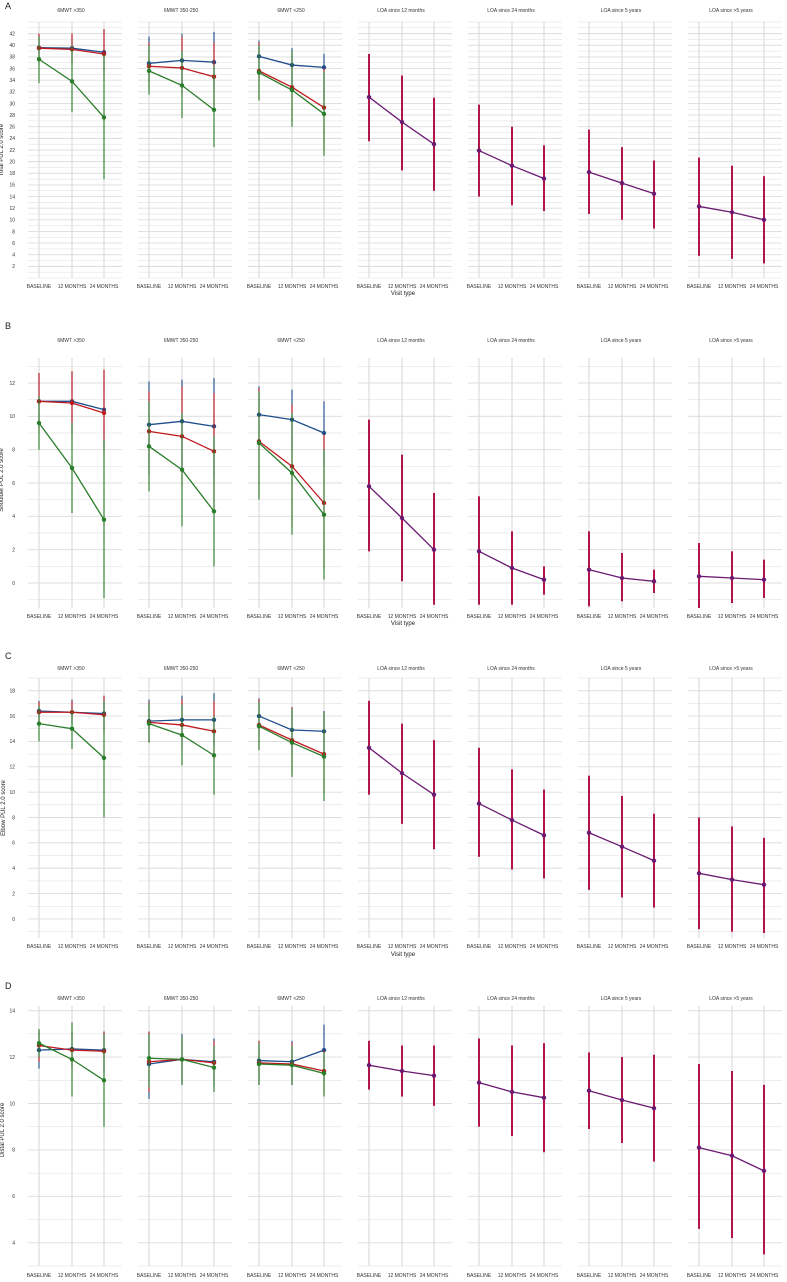 The height and width of the screenshot is (1282, 787). Describe the element at coordinates (12, 81) in the screenshot. I see `y-tick-label: 34` at that location.